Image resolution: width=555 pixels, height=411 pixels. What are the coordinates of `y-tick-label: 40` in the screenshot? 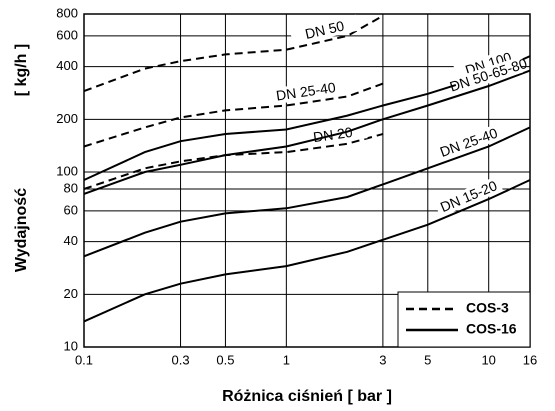 It's located at (71, 240).